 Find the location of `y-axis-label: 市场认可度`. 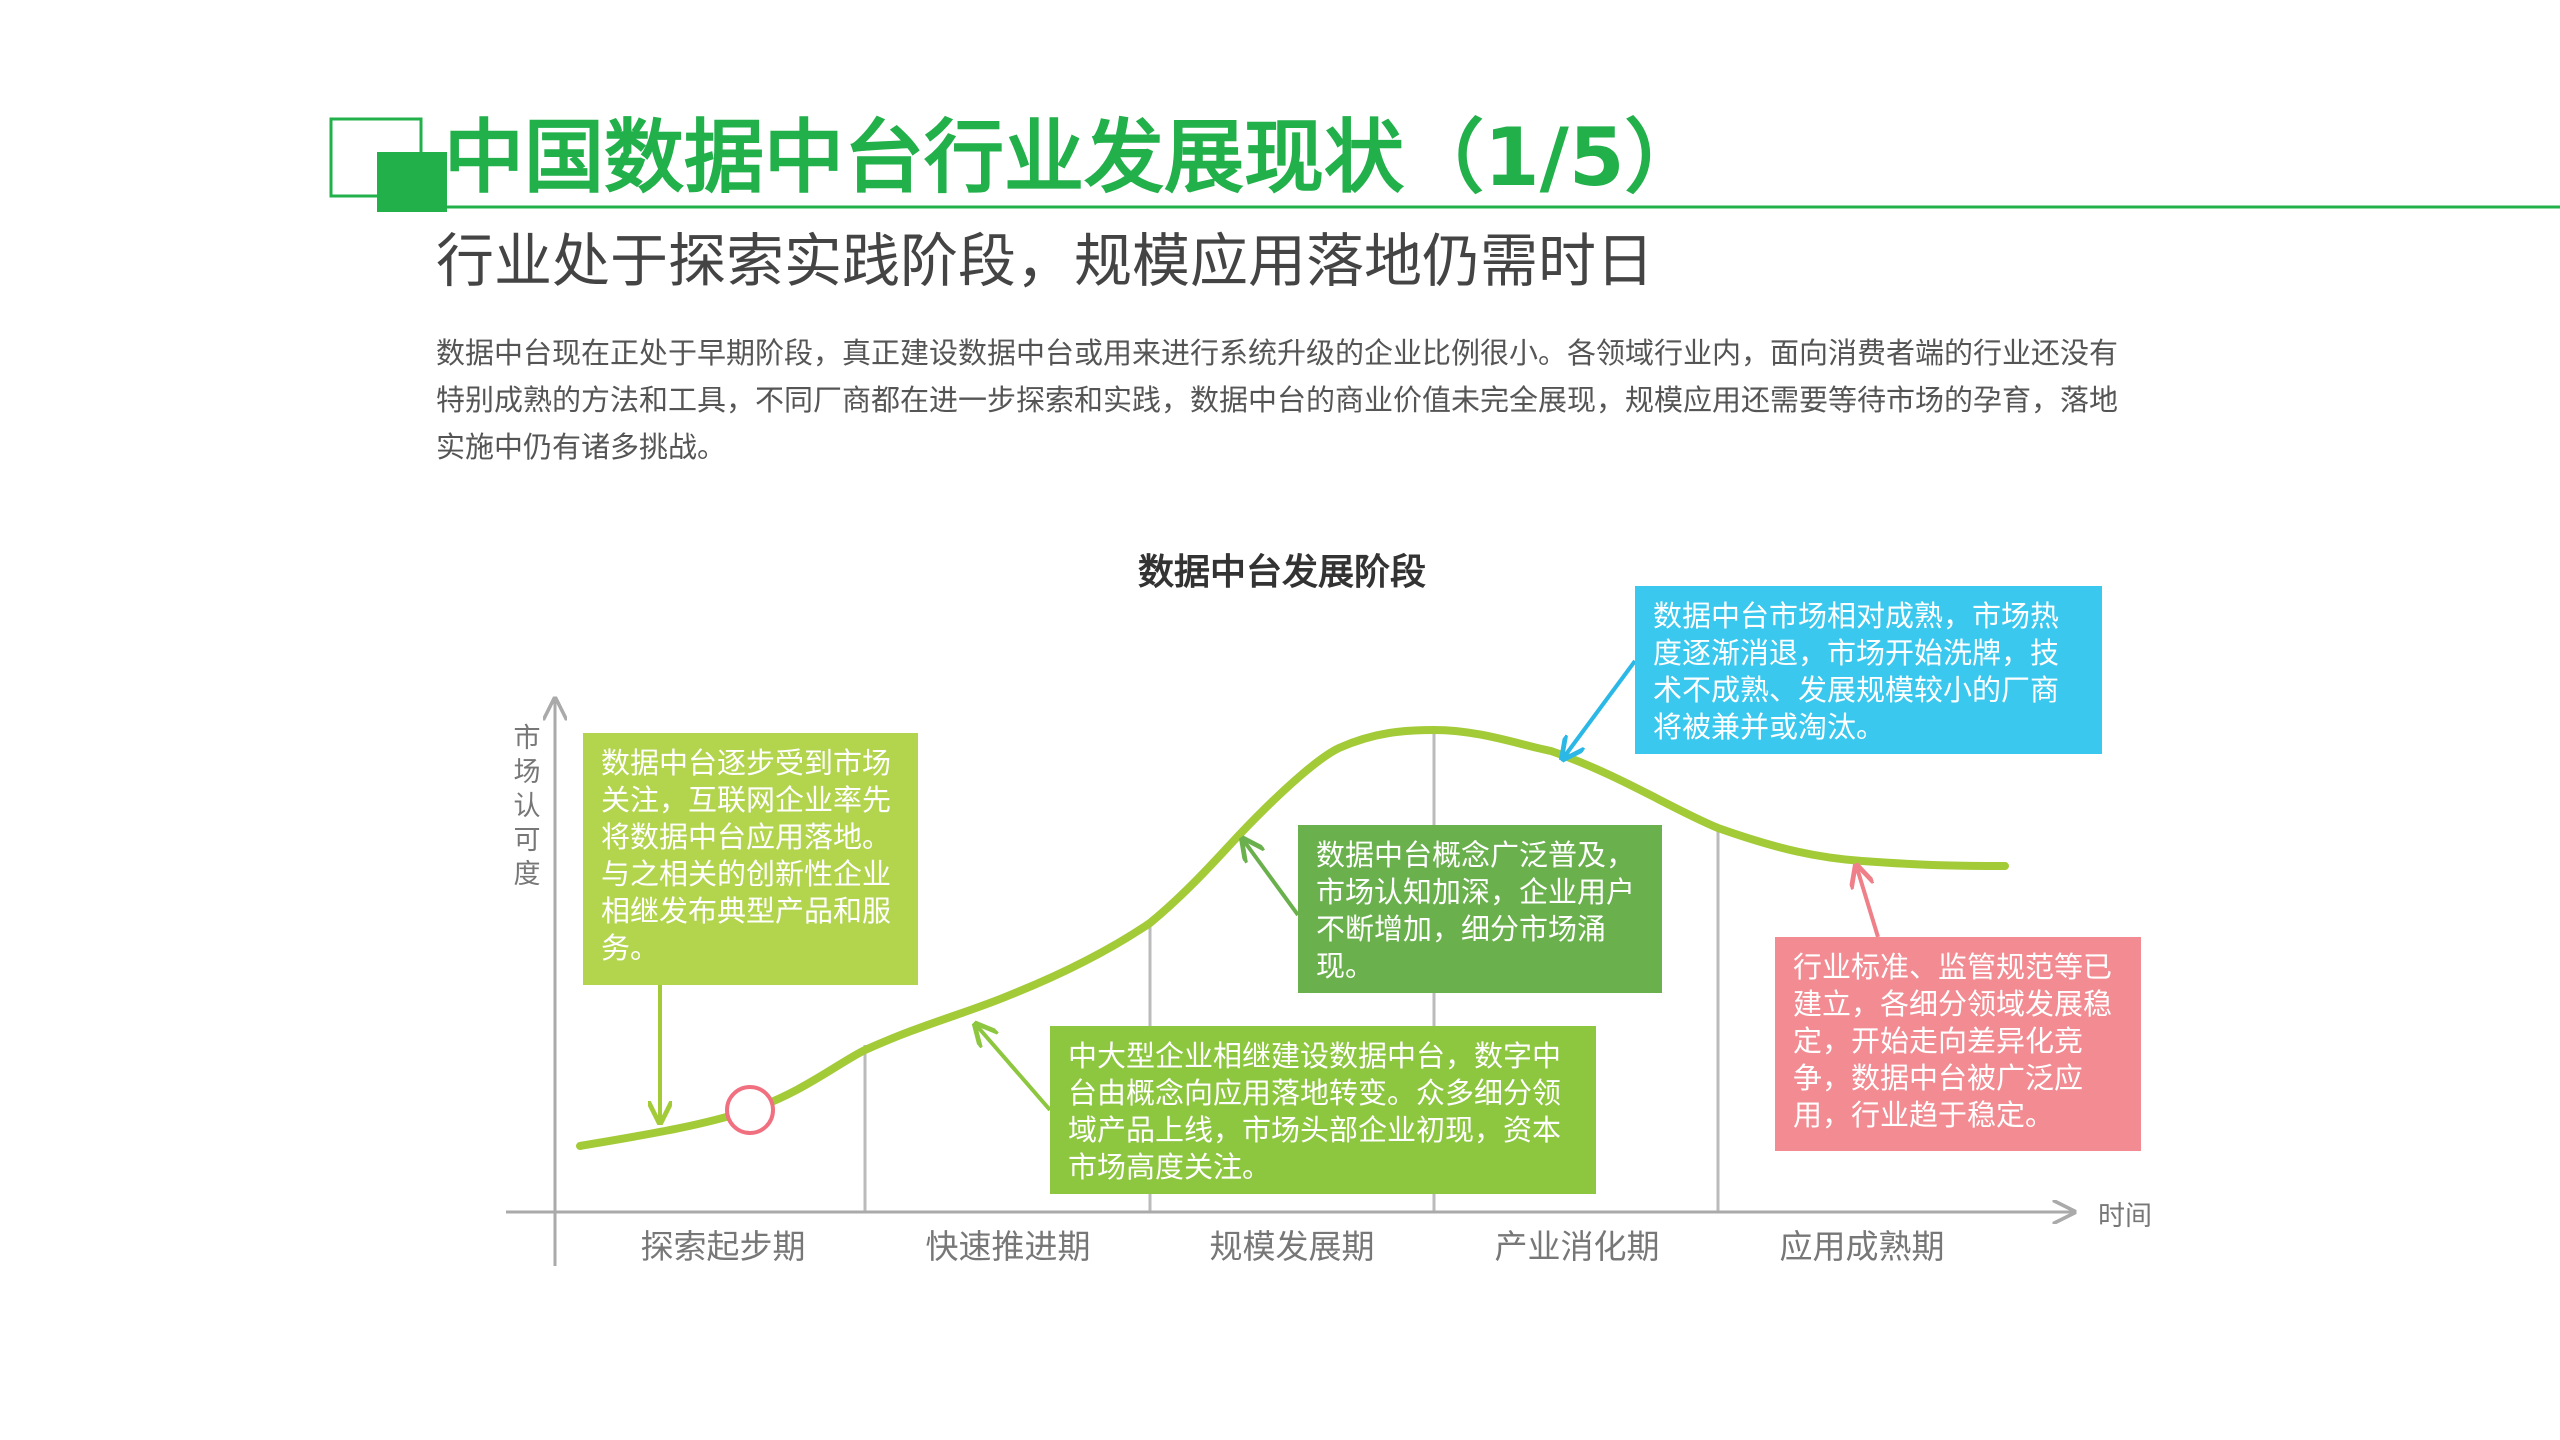

y-axis-label: 市场认可度 is located at coordinates (527, 806).